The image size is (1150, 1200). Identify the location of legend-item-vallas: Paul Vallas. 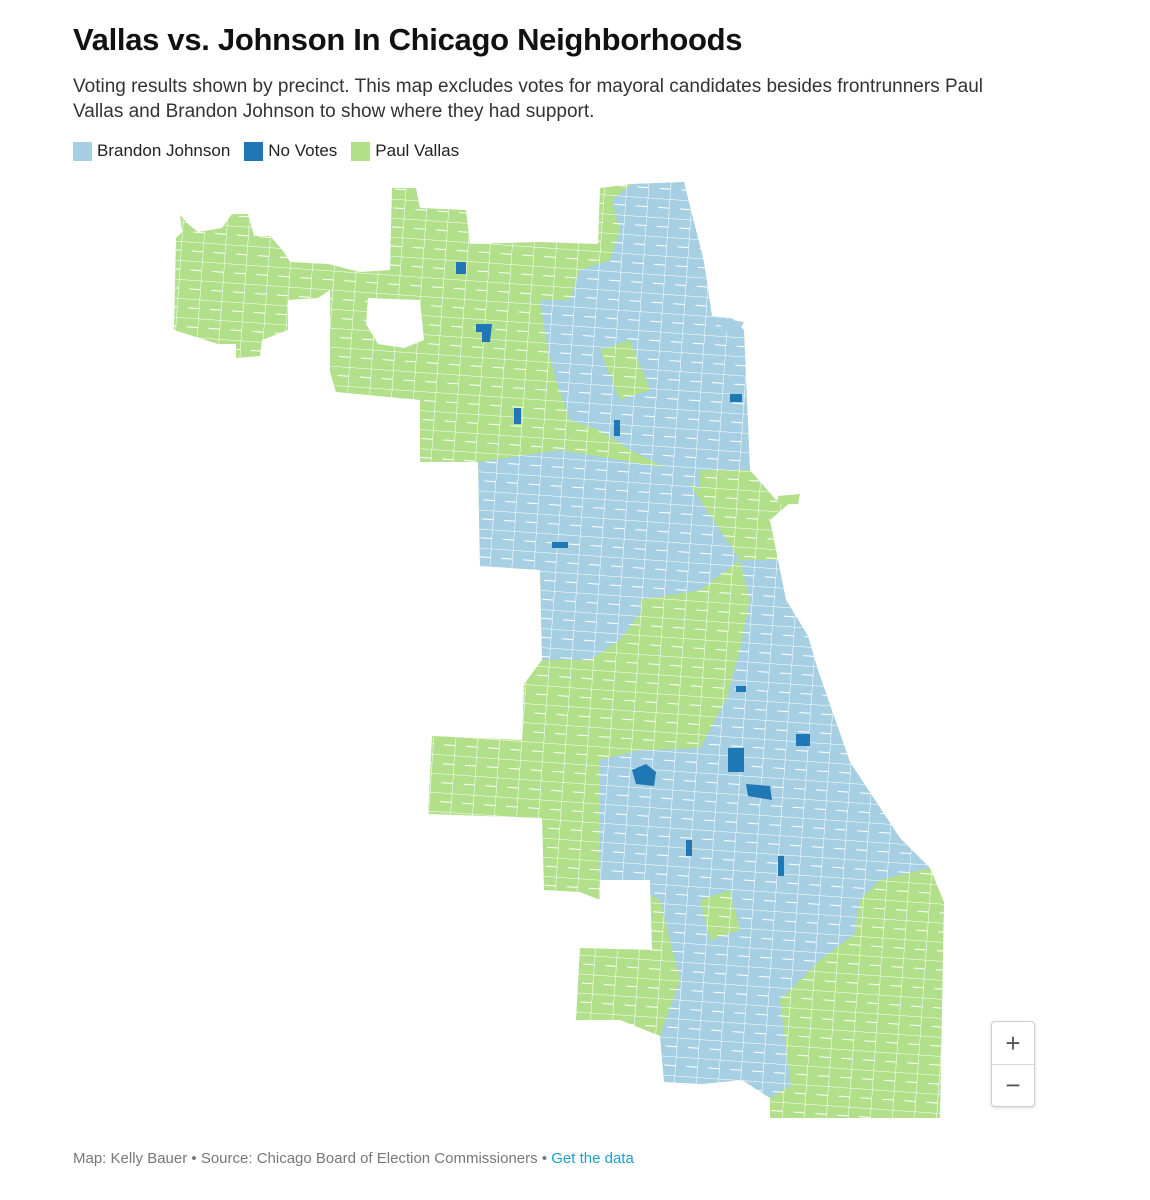
(405, 151).